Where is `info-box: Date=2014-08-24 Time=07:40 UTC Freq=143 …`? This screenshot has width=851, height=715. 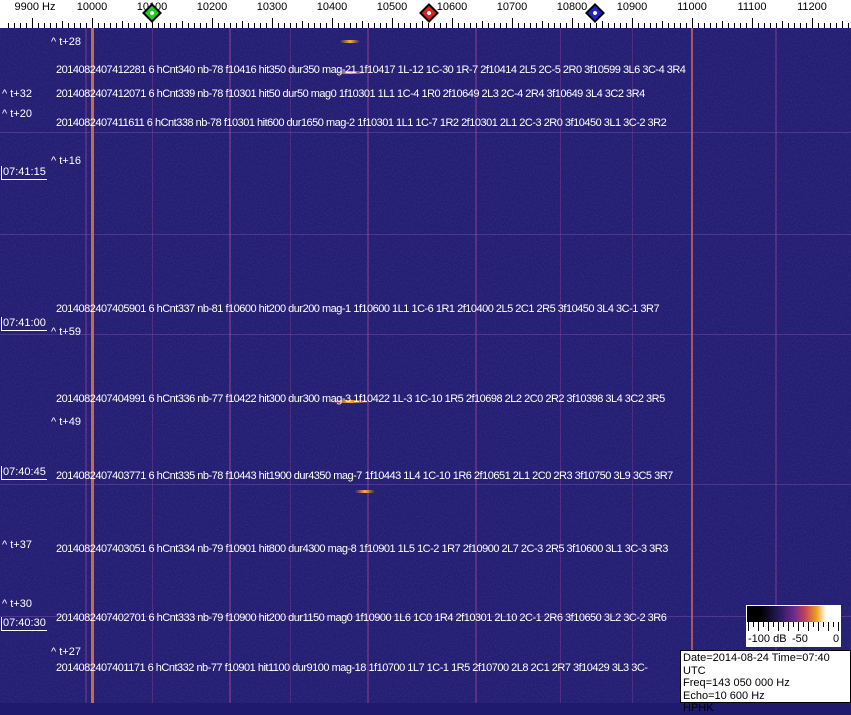
info-box: Date=2014-08-24 Time=07:40 UTC Freq=143 … is located at coordinates (765, 682).